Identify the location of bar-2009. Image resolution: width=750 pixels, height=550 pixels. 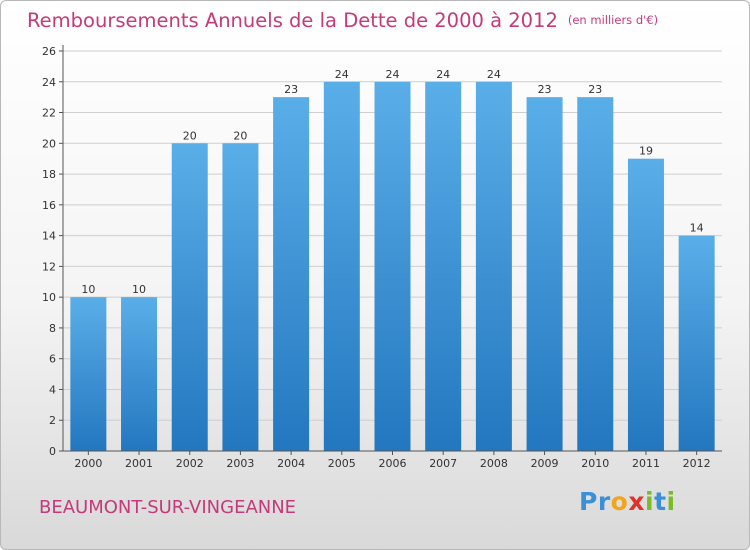
(544, 274).